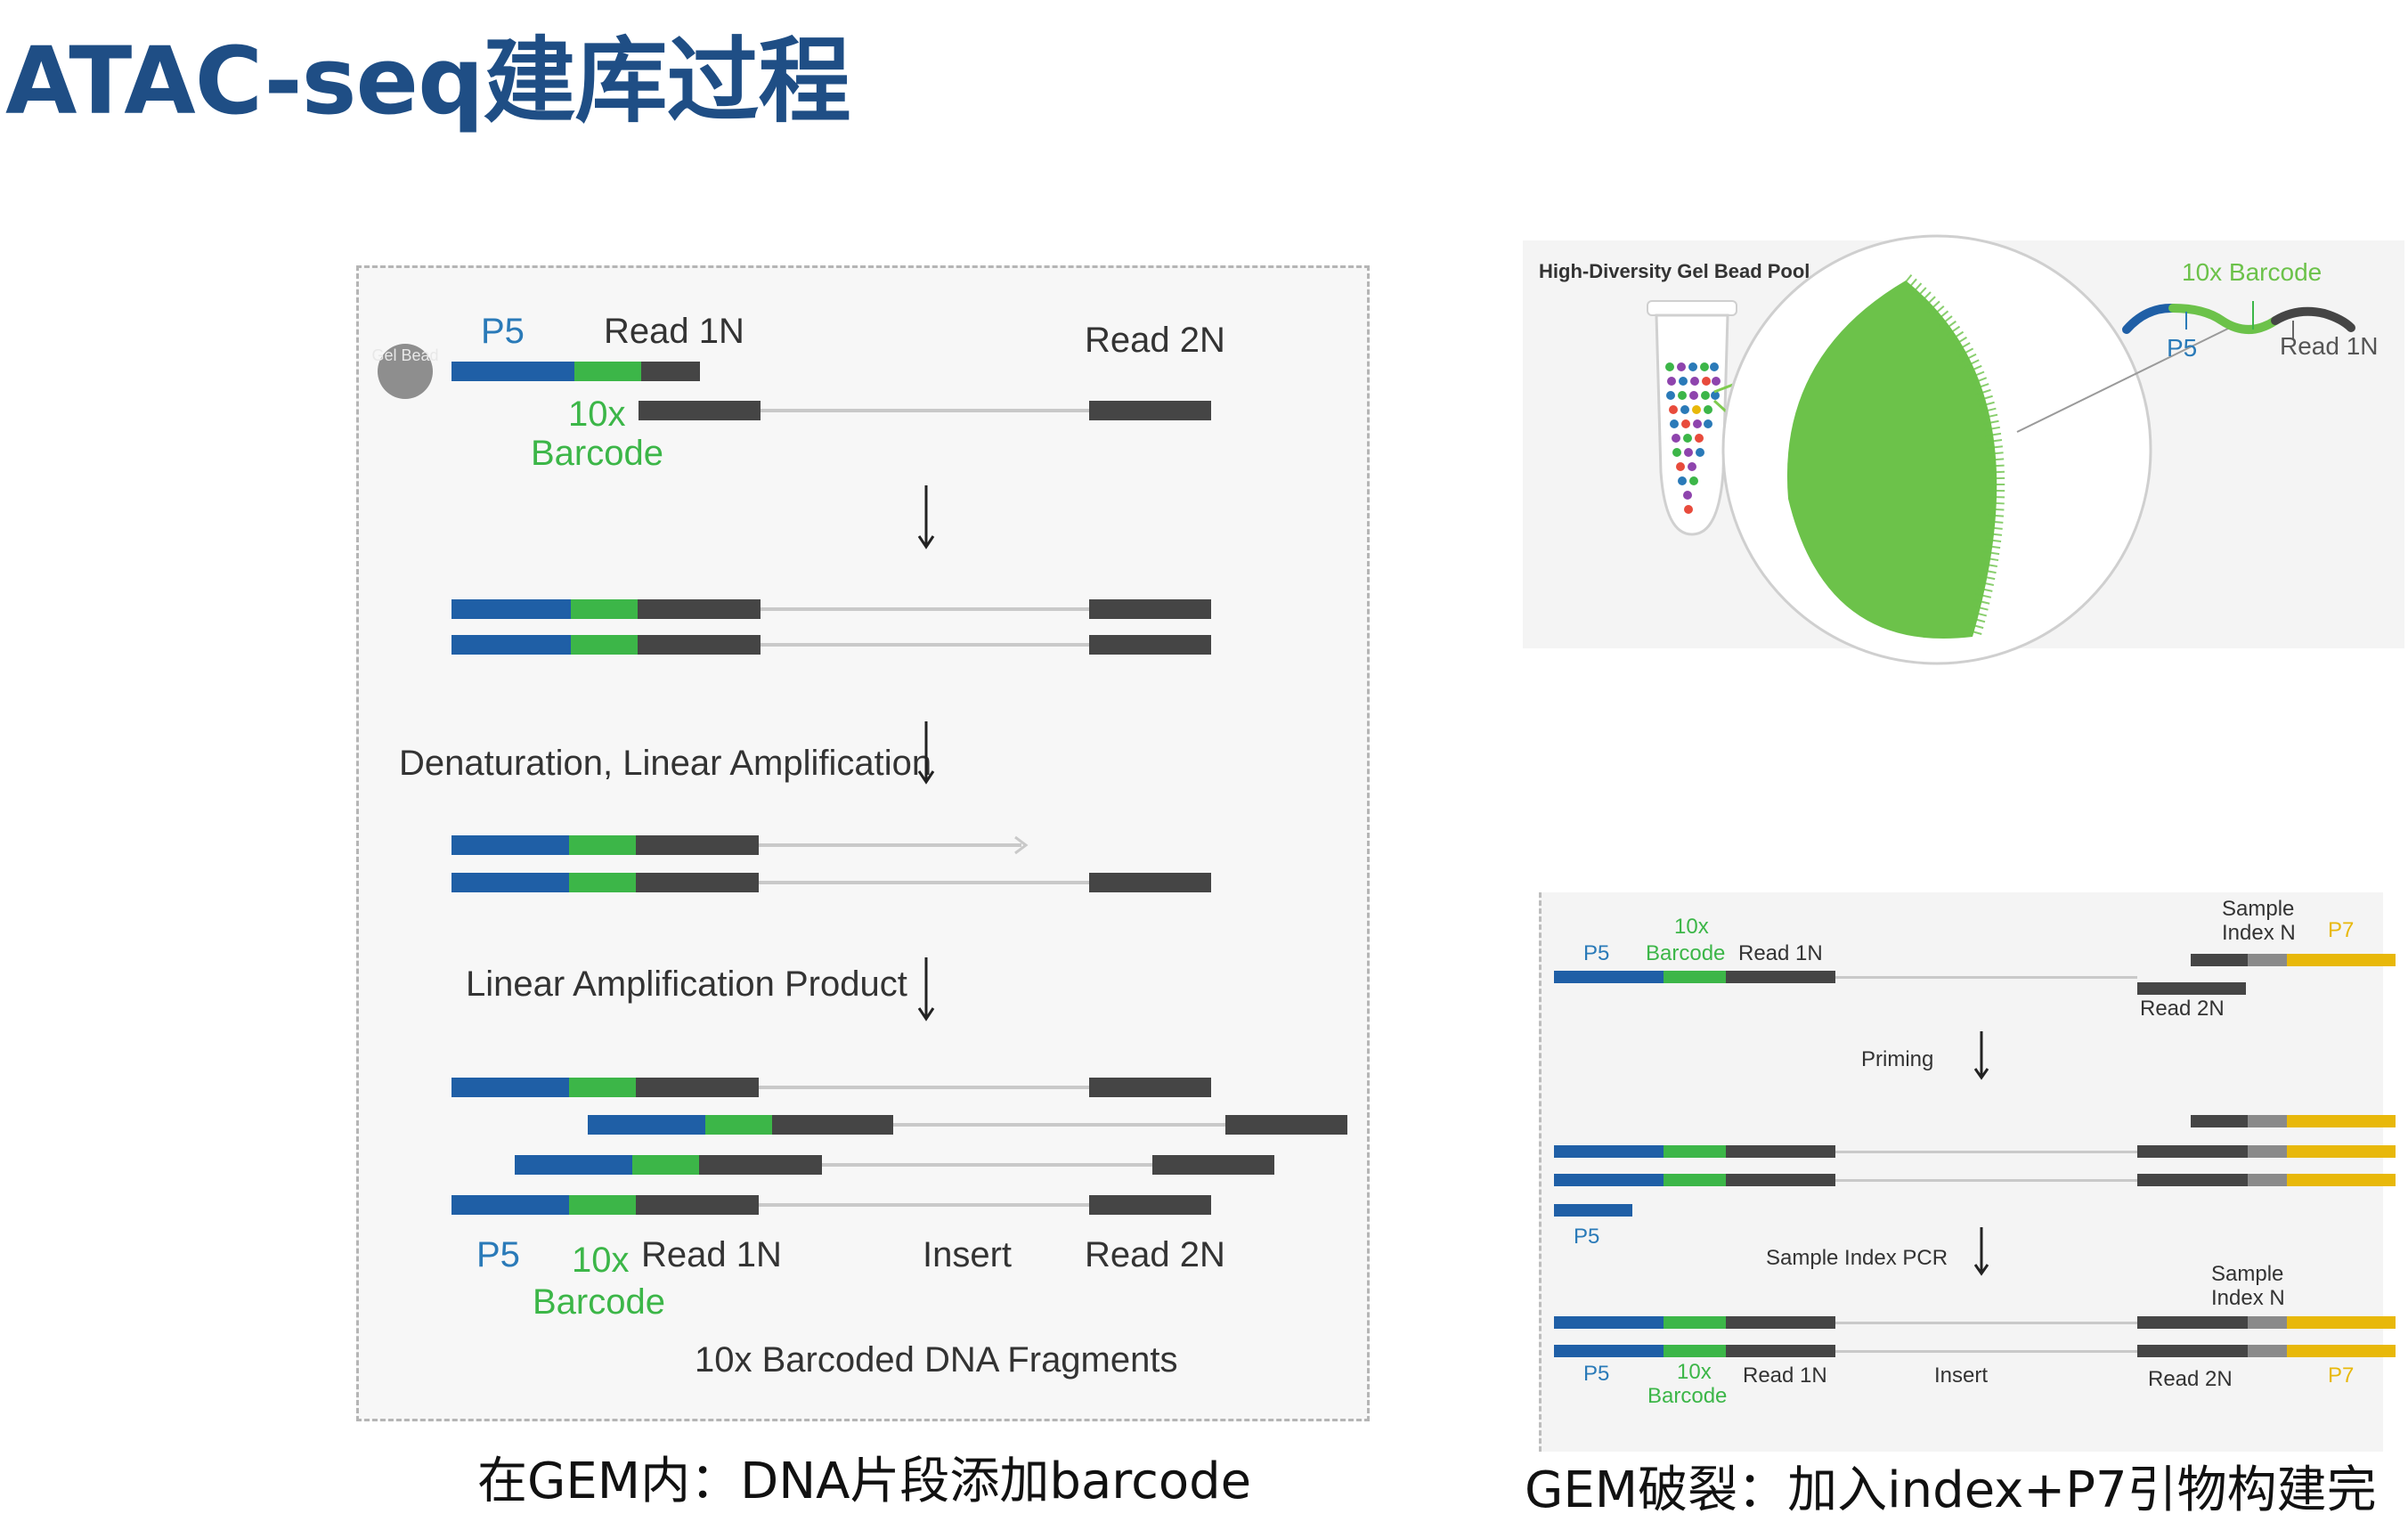 Image resolution: width=2408 pixels, height=1522 pixels. Describe the element at coordinates (2258, 909) in the screenshot. I see `br-sample-top: Sample` at that location.